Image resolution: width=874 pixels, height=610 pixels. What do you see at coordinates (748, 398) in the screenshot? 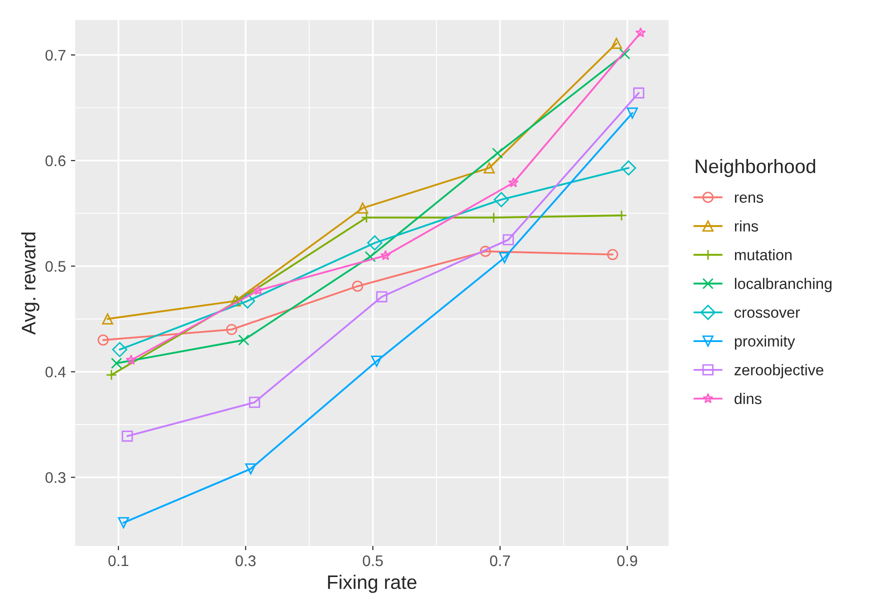
I see `legend-label: dins` at bounding box center [748, 398].